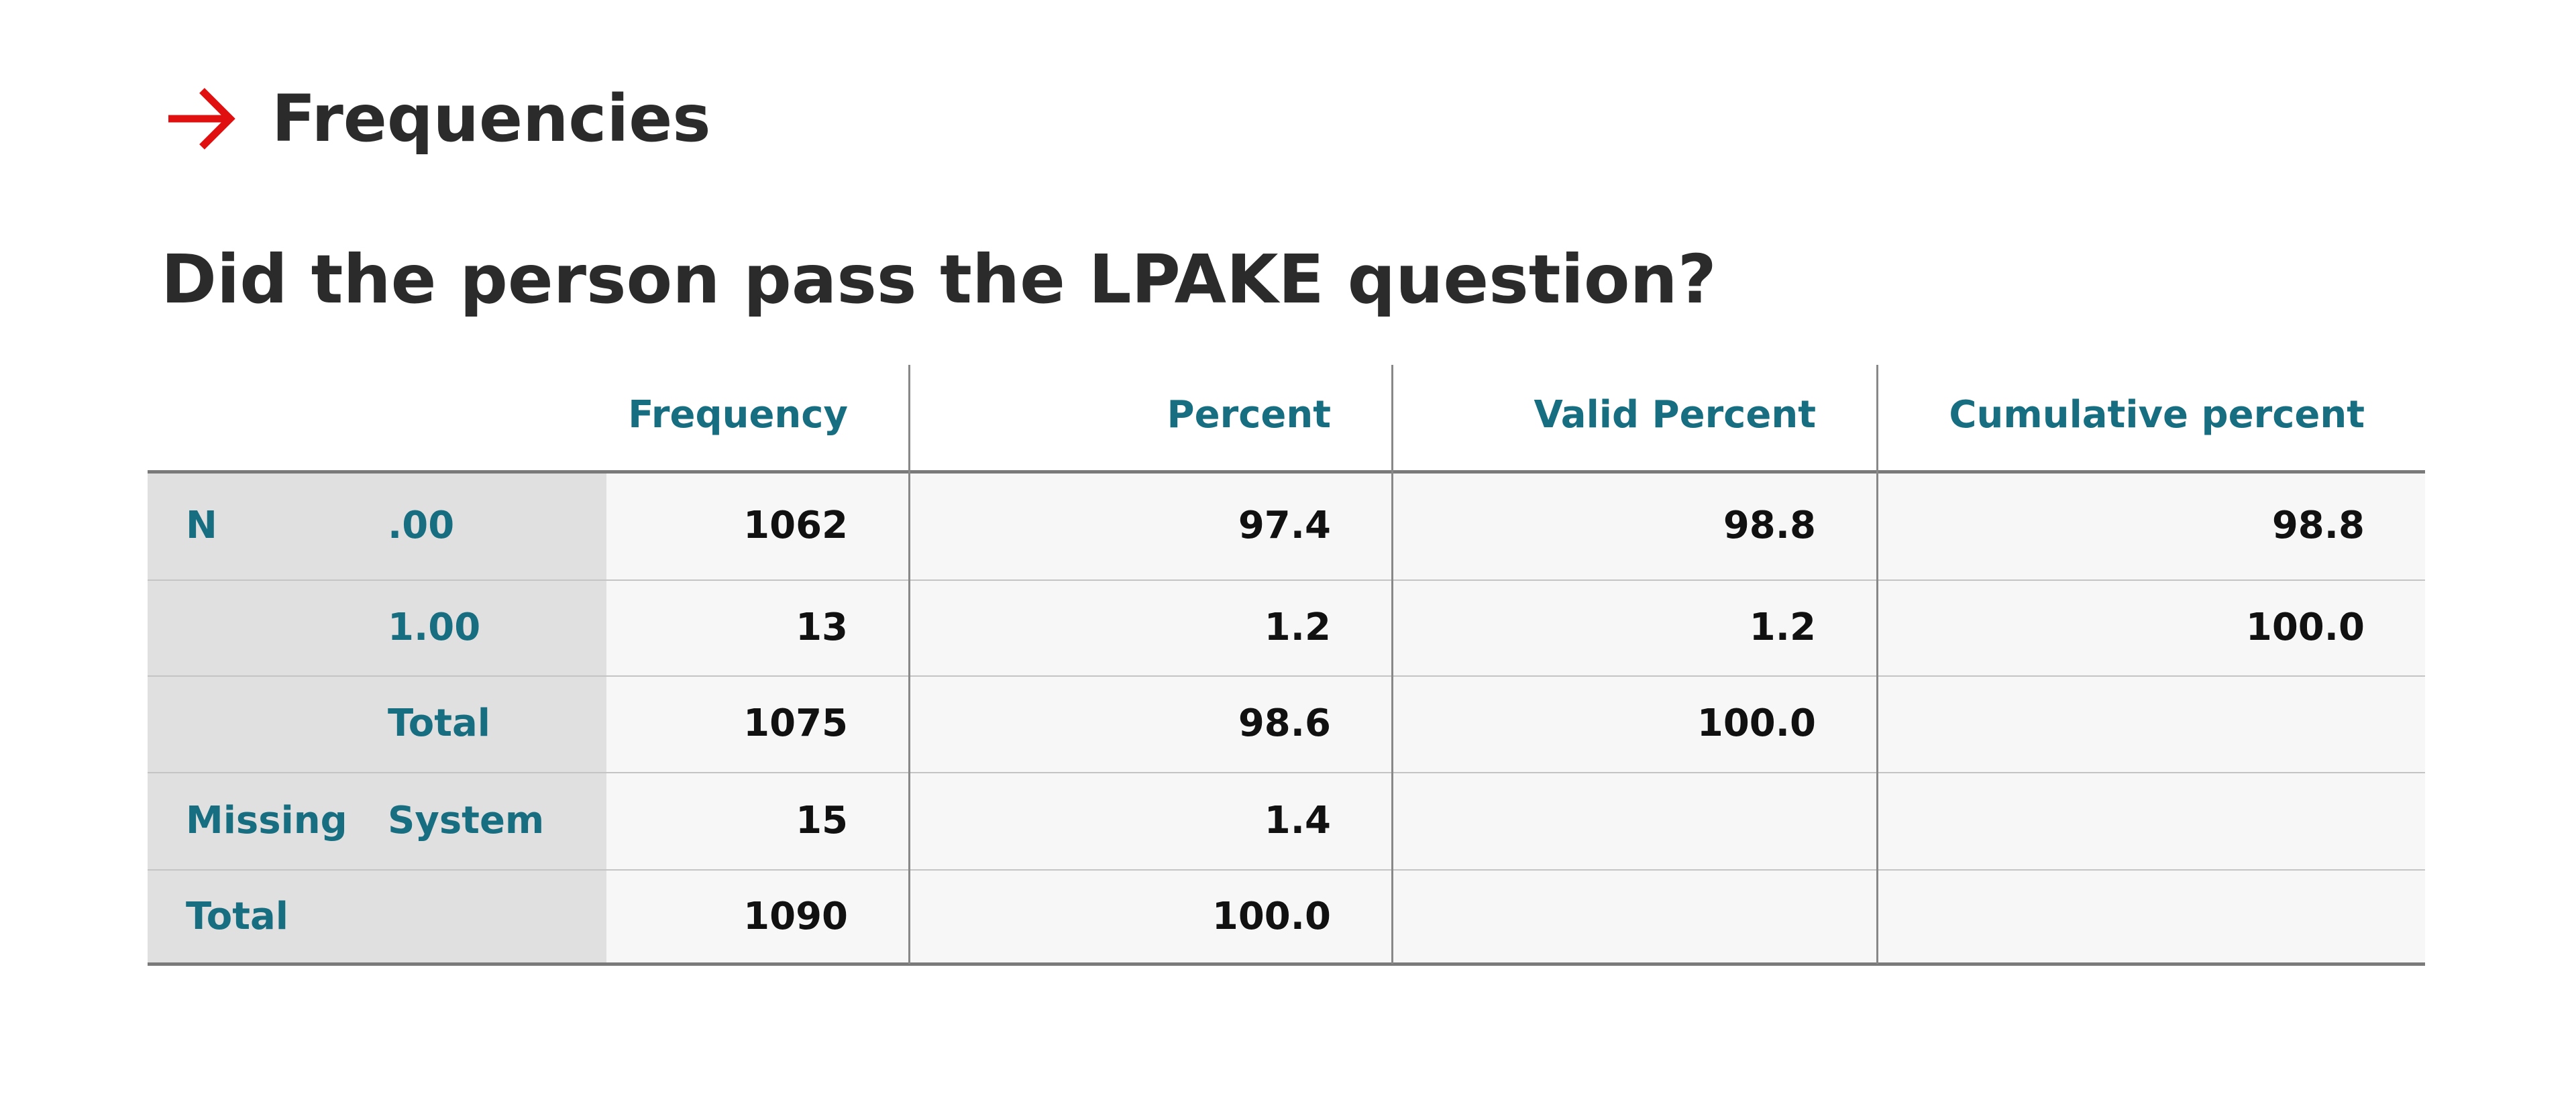 Image resolution: width=2576 pixels, height=1110 pixels. Describe the element at coordinates (1286, 964) in the screenshot. I see `bottom-rule` at that location.